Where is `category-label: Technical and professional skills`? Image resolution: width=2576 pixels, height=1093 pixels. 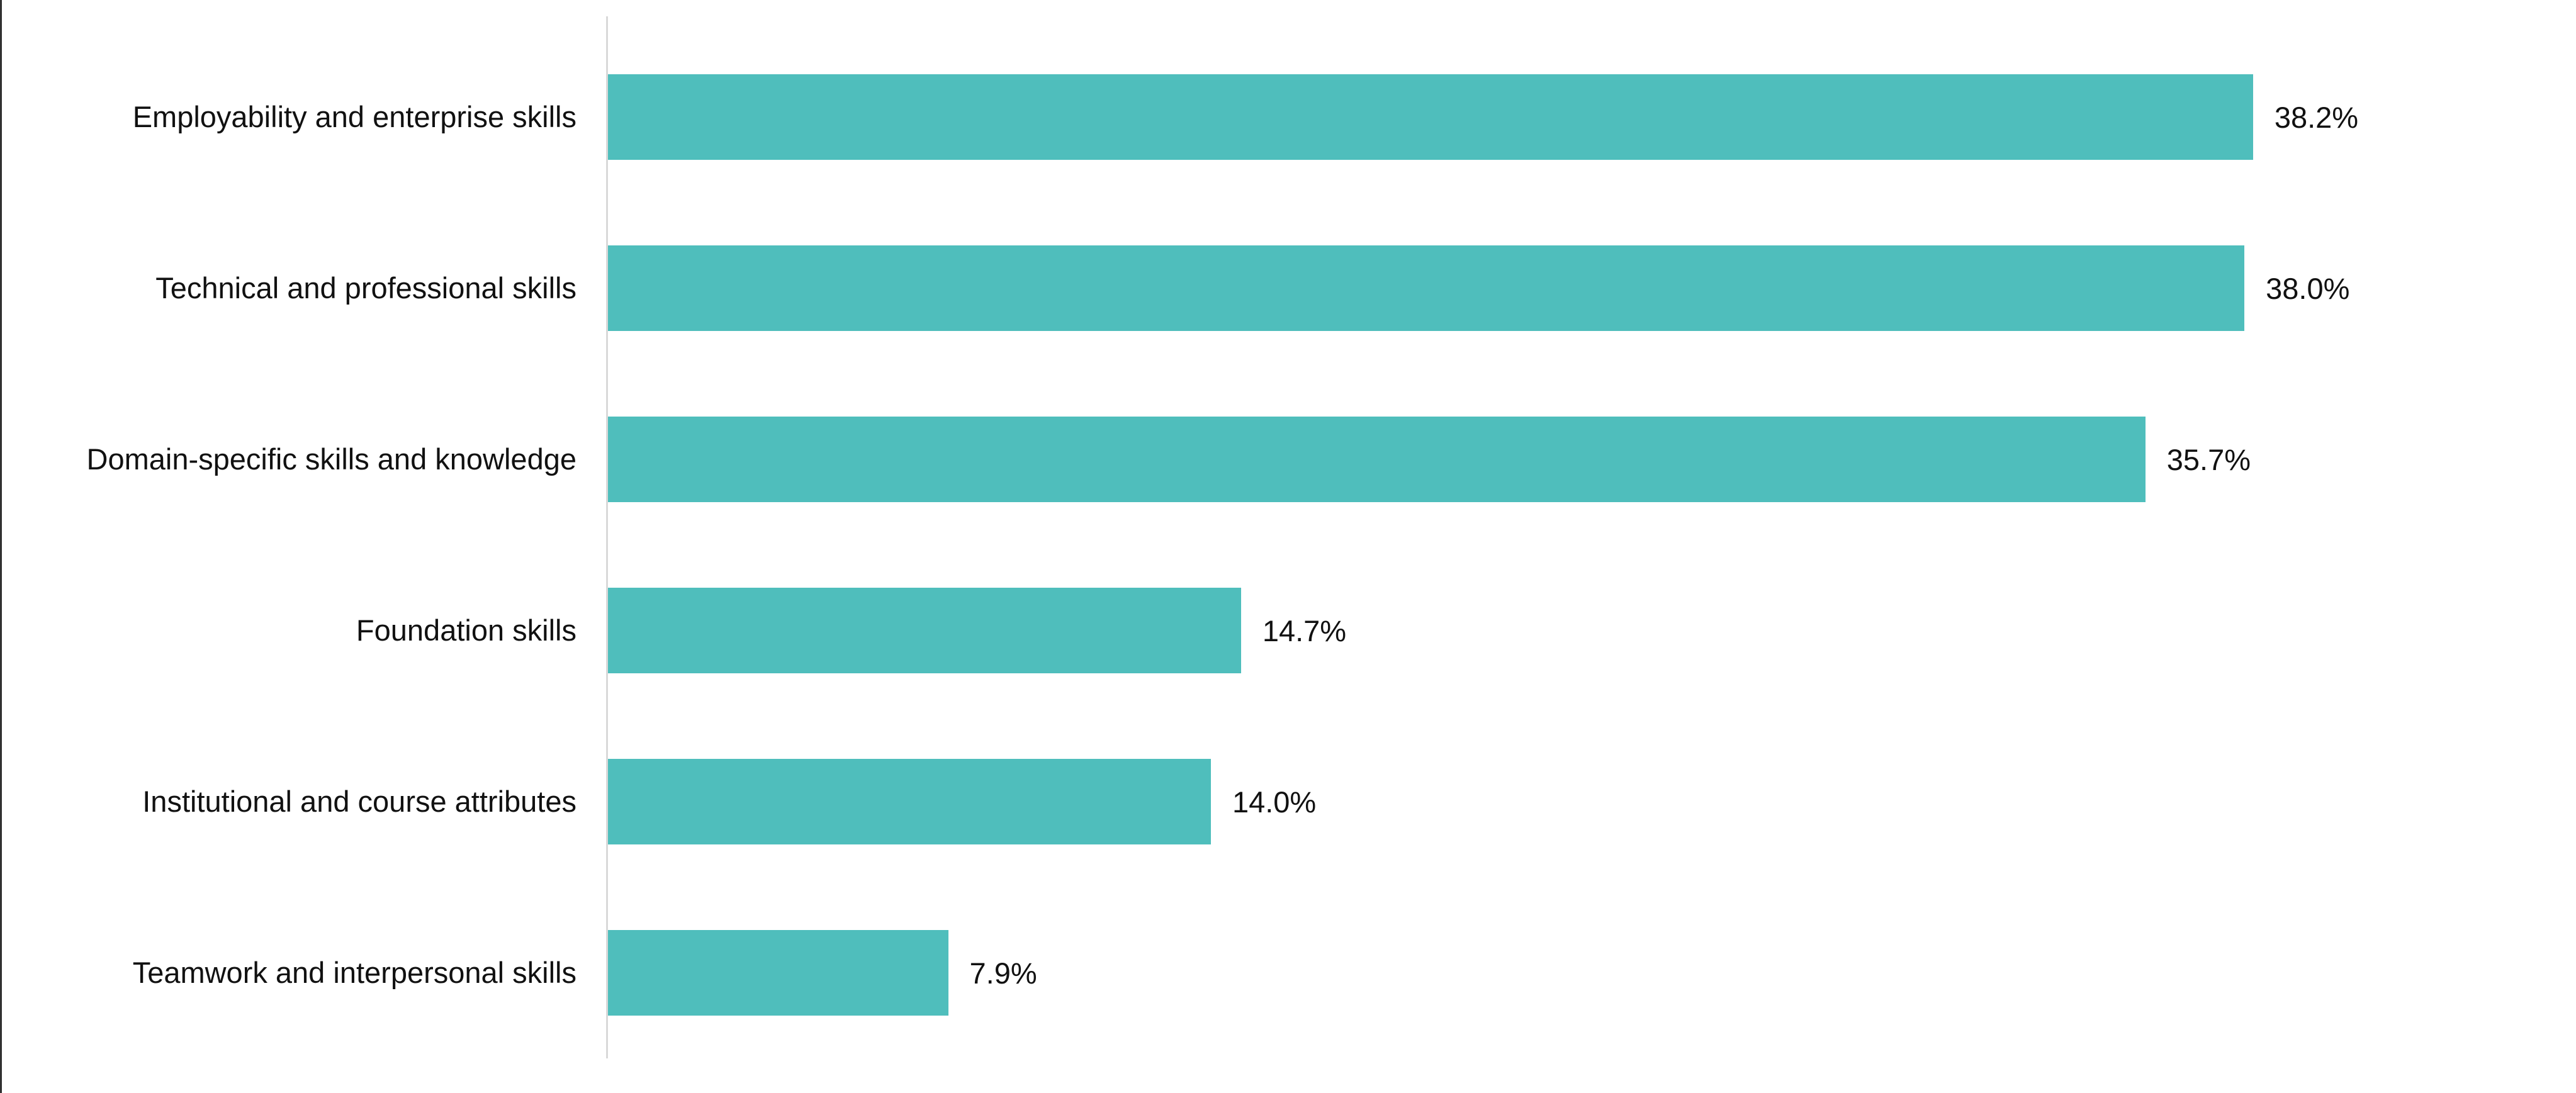
category-label: Technical and professional skills is located at coordinates (366, 288).